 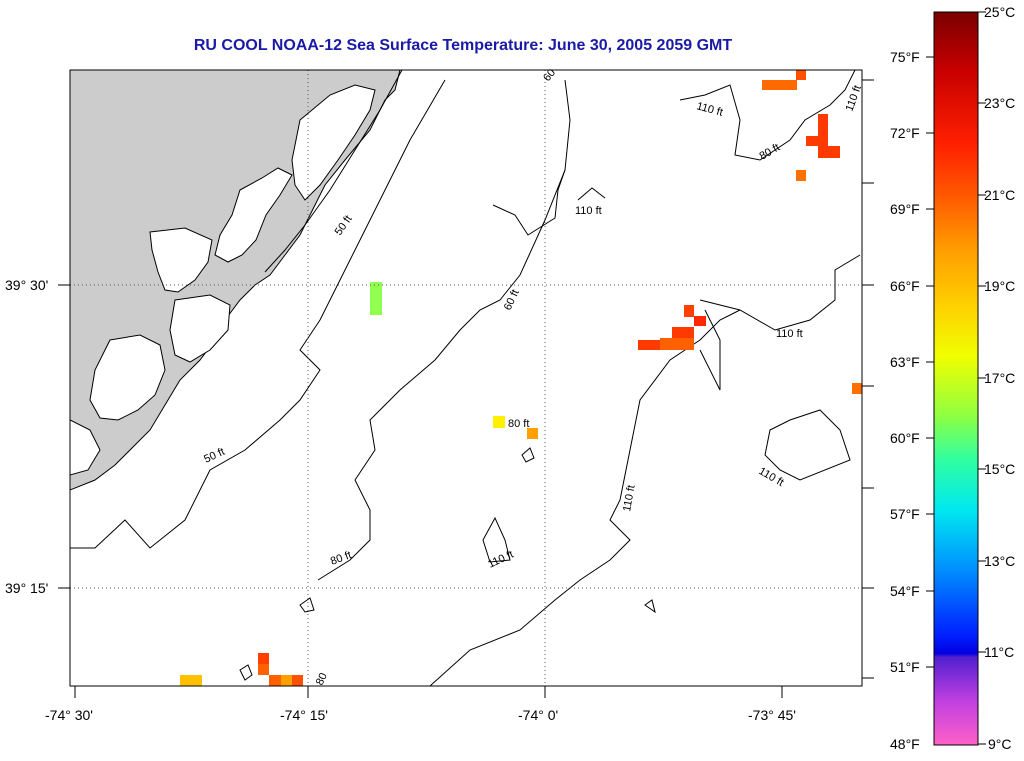 What do you see at coordinates (905, 438) in the screenshot?
I see `fahrenheit-label: 60°F` at bounding box center [905, 438].